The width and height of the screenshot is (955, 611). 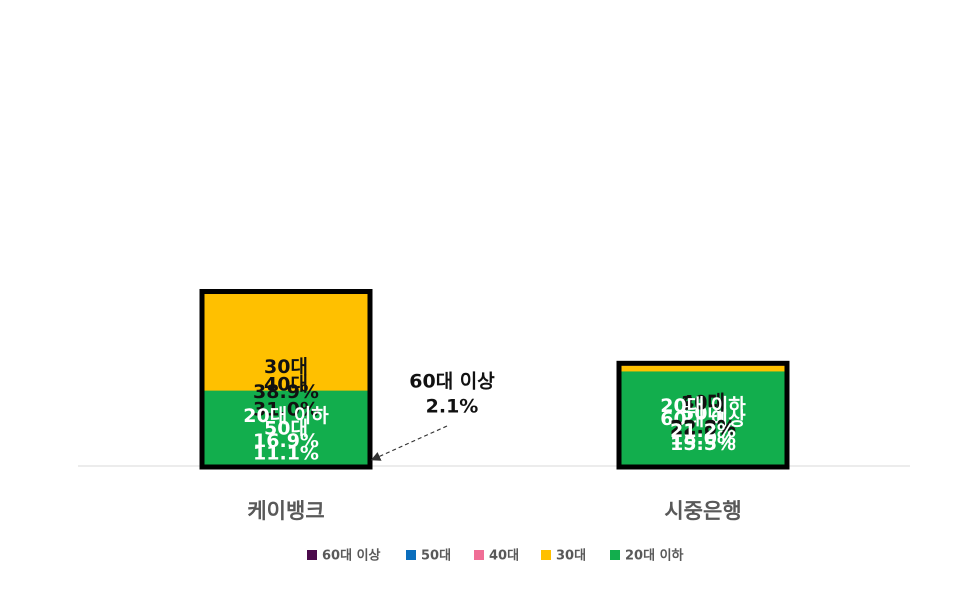 I want to click on segment-value-label-1-2: 22.8%, so click(x=703, y=428).